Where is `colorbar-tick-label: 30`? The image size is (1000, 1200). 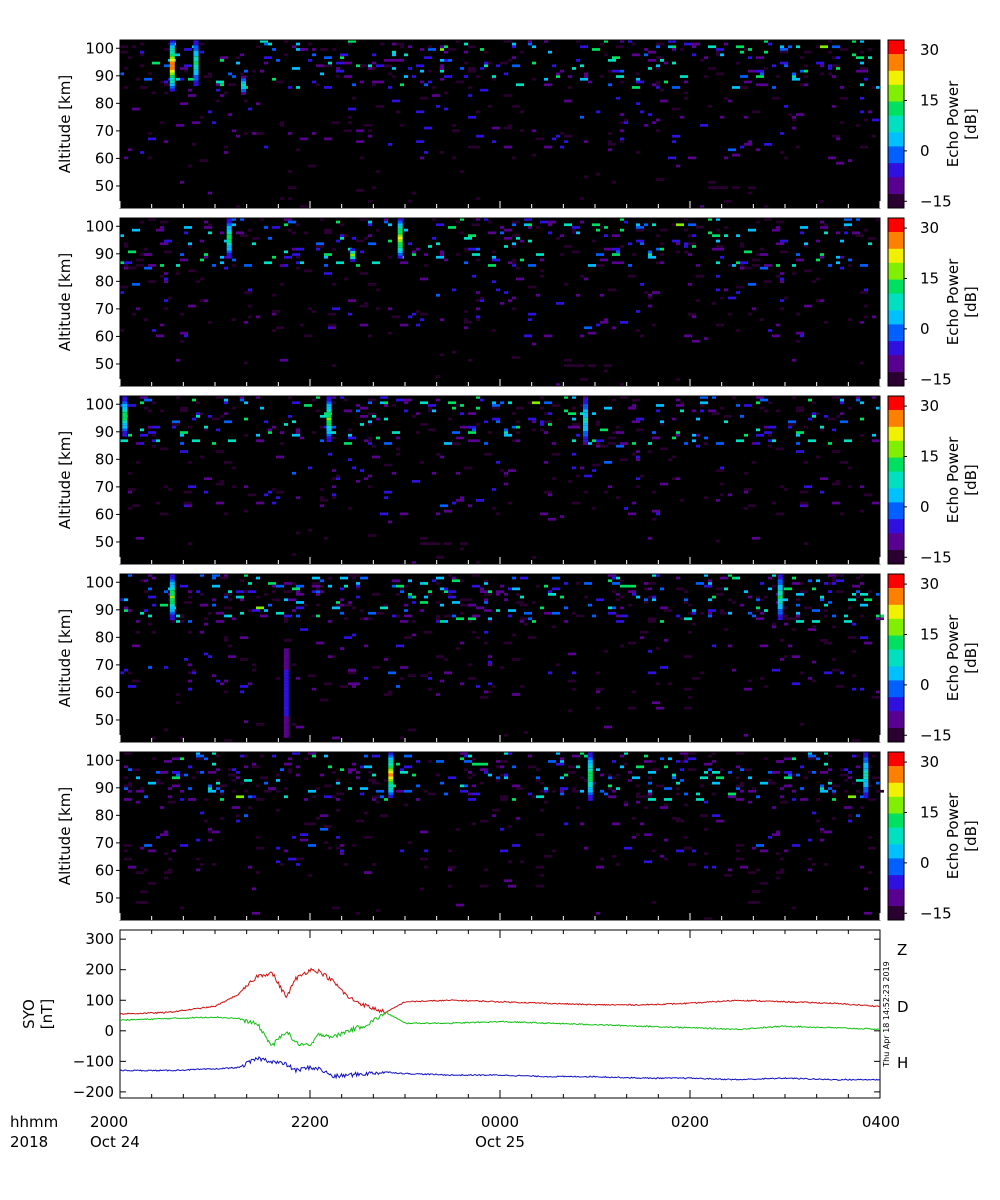 colorbar-tick-label: 30 is located at coordinates (929, 406).